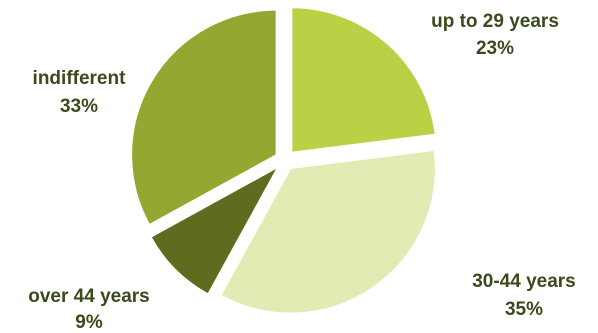 The width and height of the screenshot is (598, 333). I want to click on pie-slice-up-to-29-years, so click(363, 80).